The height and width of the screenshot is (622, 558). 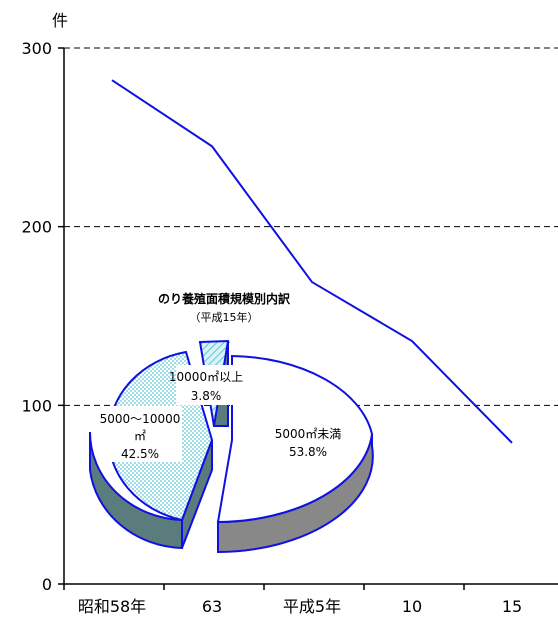 I want to click on x-tick-label: 10, so click(x=412, y=606).